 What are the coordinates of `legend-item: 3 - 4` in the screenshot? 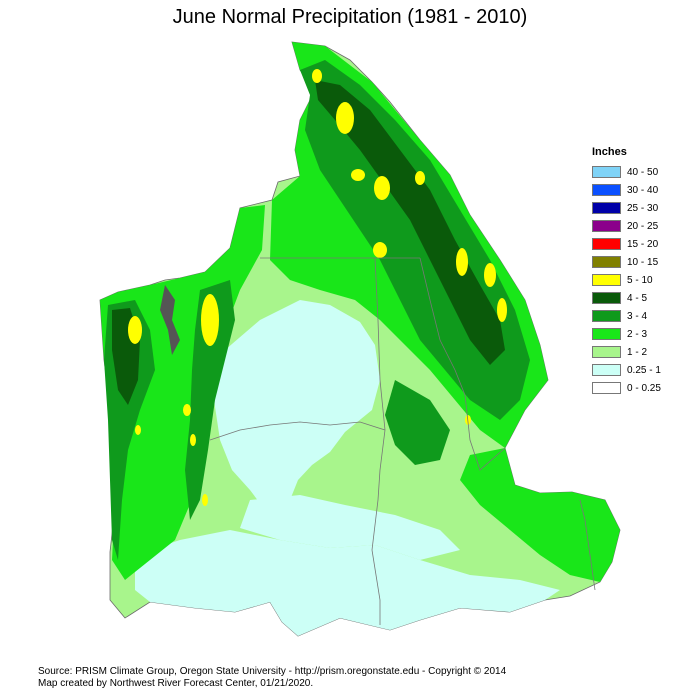 It's located at (642, 316).